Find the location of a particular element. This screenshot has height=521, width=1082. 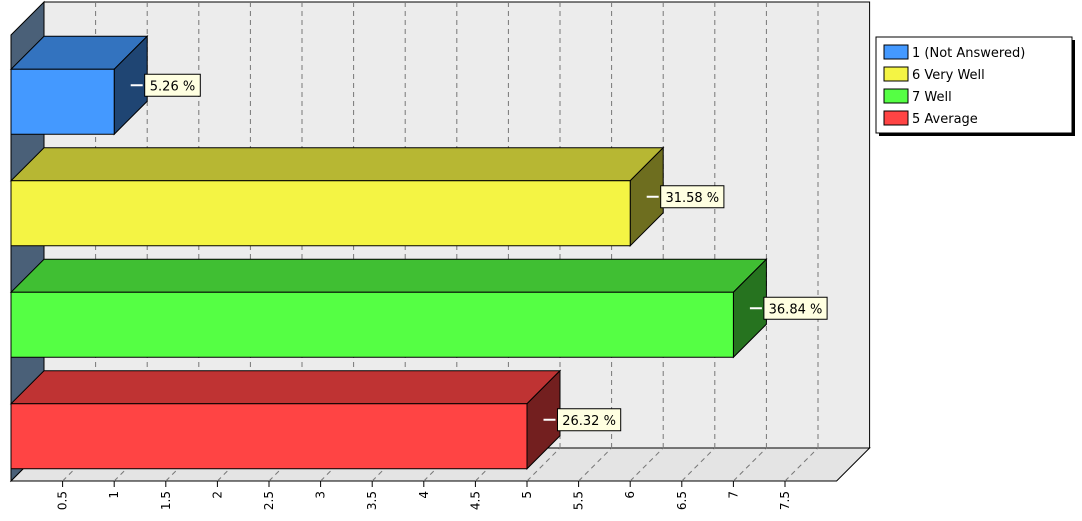

x-tick-label: 1.5 is located at coordinates (166, 500).